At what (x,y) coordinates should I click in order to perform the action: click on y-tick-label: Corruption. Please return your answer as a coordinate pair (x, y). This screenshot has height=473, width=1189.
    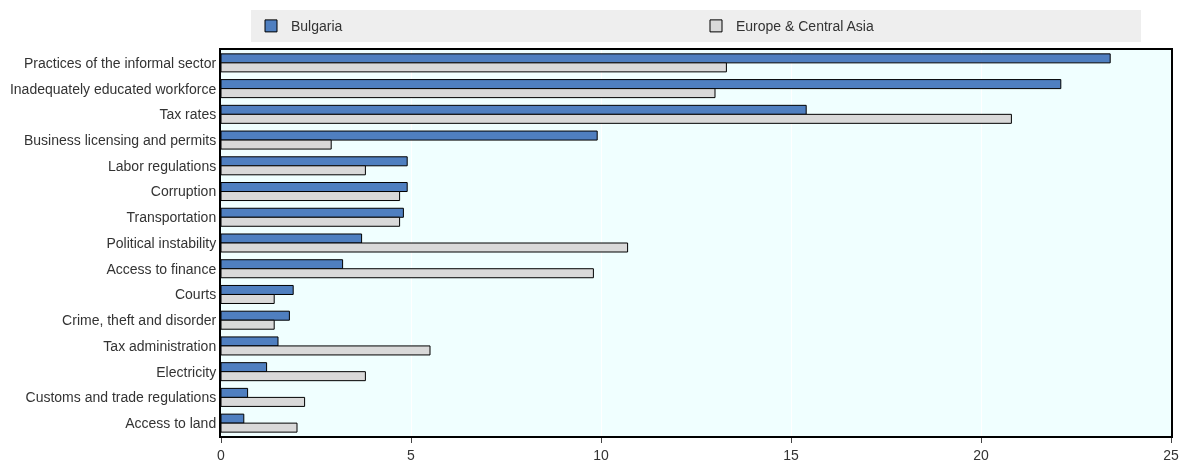
    Looking at the image, I should click on (183, 191).